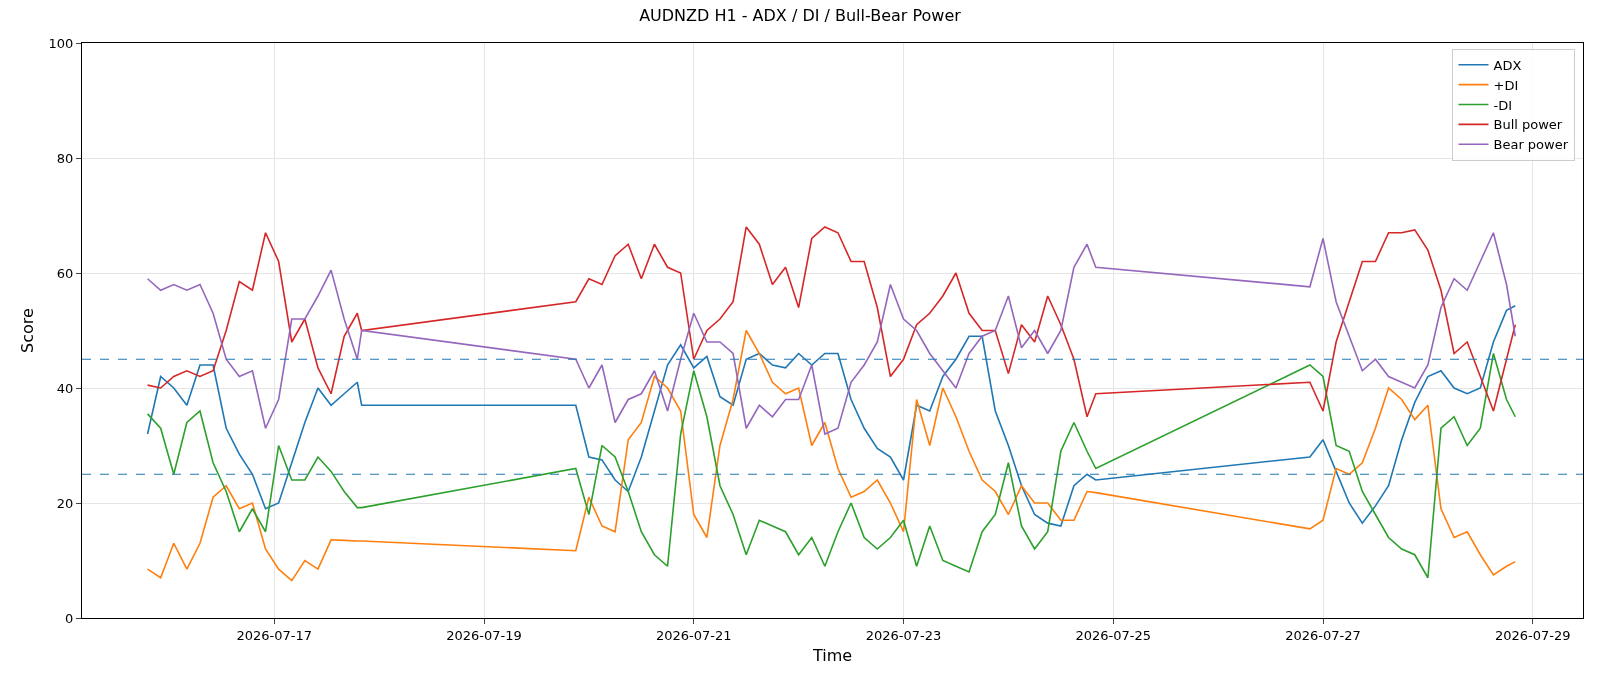 Image resolution: width=1600 pixels, height=686 pixels. Describe the element at coordinates (65, 273) in the screenshot. I see `y-tick-label: 60` at that location.